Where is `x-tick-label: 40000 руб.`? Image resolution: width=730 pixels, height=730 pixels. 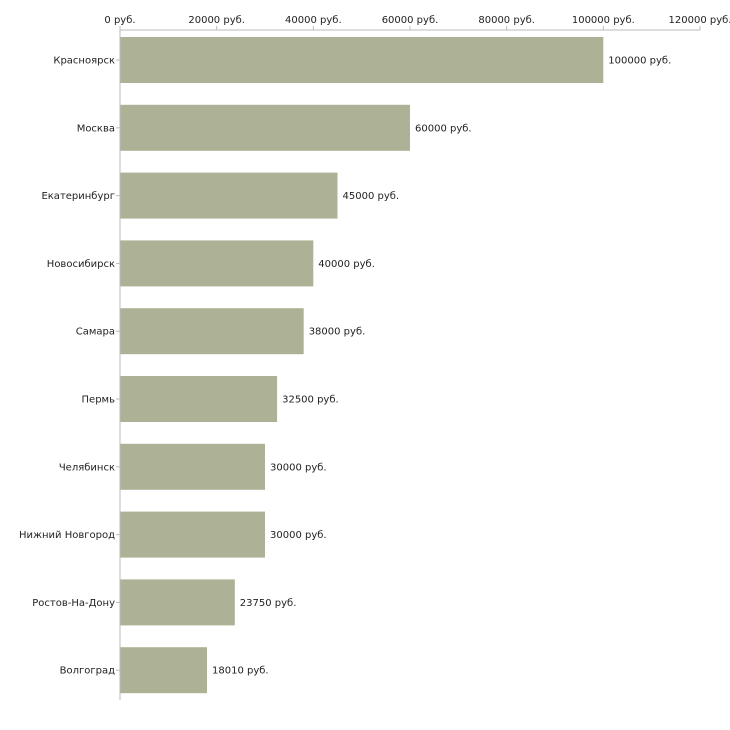
x-tick-label: 40000 руб. is located at coordinates (313, 20).